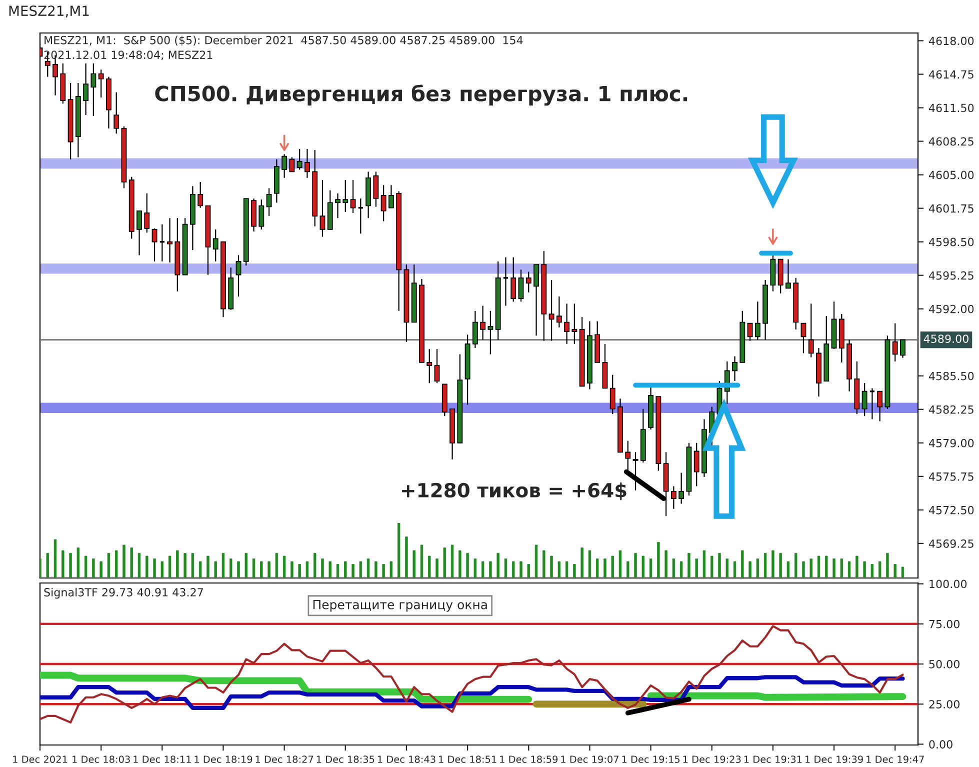 This screenshot has width=979, height=767. I want to click on y-tick-label: 4601.75, so click(951, 208).